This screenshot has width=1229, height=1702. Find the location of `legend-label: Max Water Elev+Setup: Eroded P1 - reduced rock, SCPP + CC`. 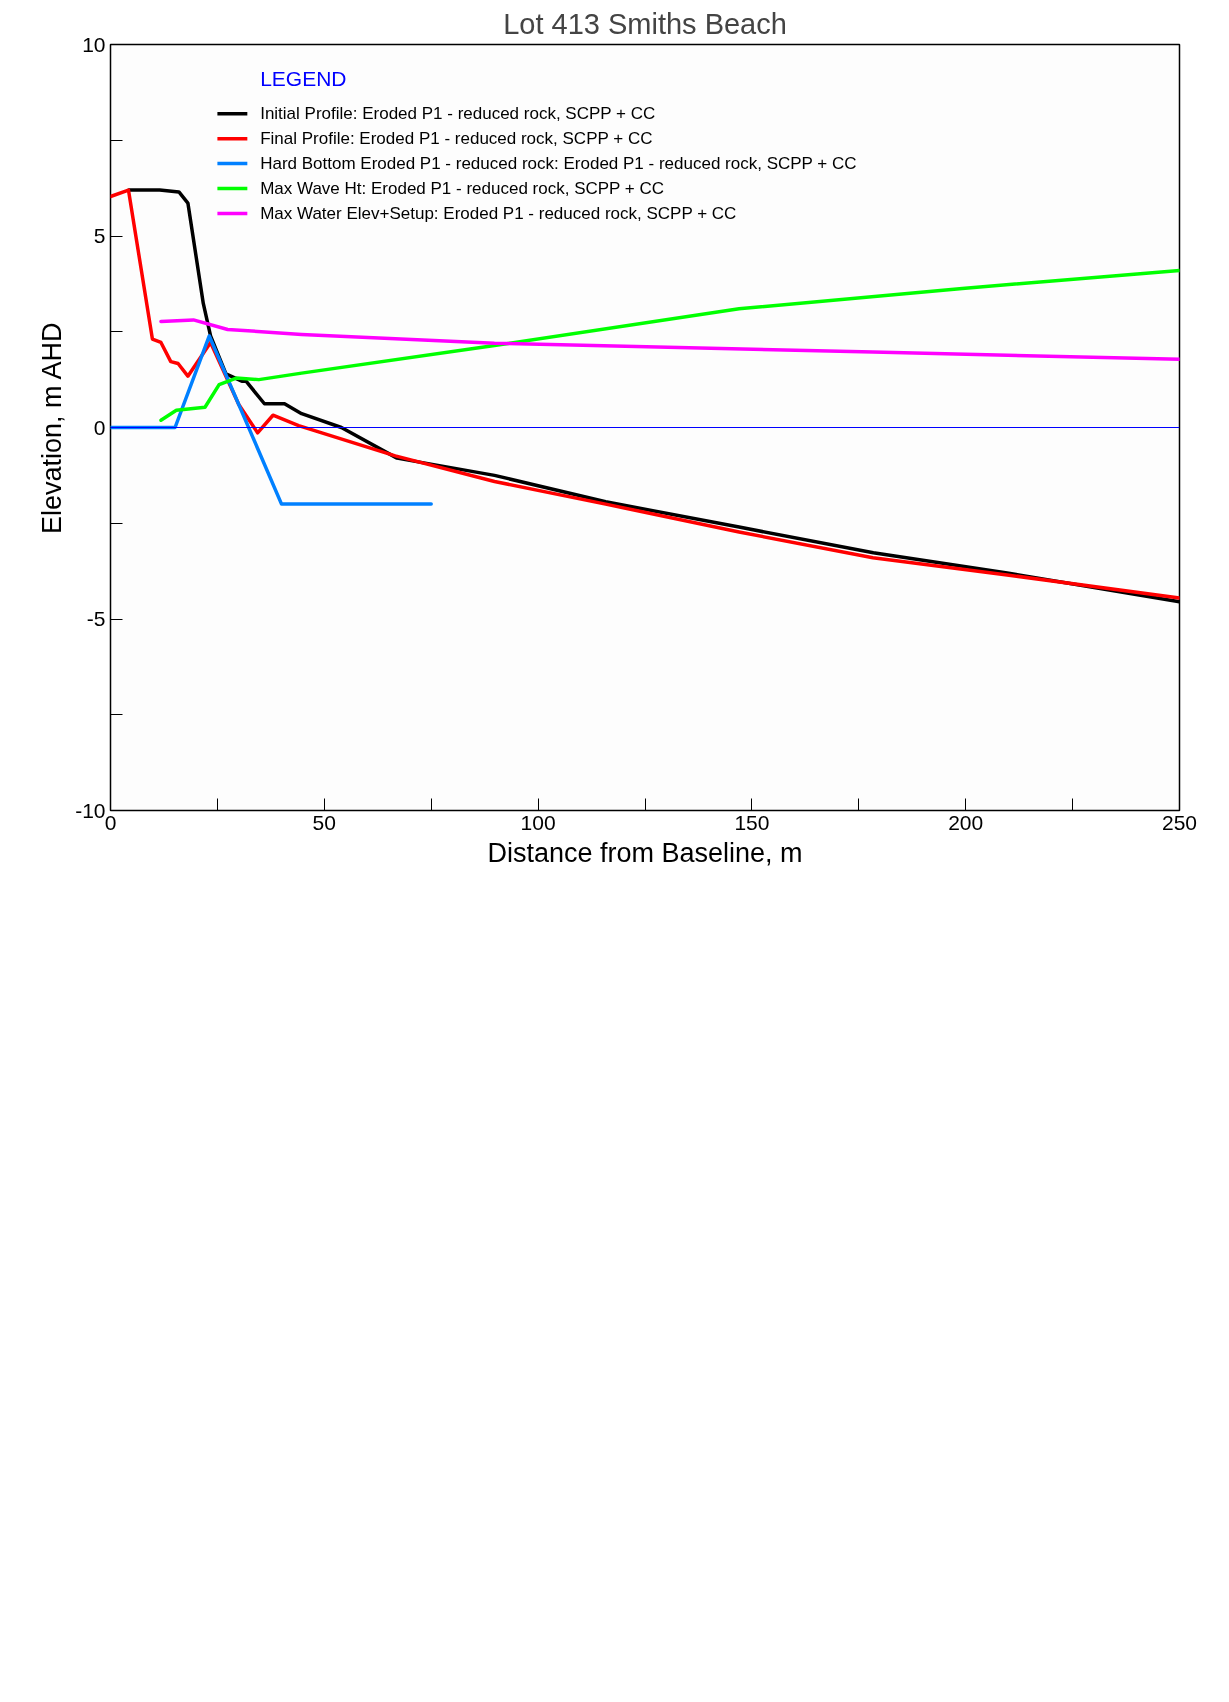

legend-label: Max Water Elev+Setup: Eroded P1 - reduced rock, SCPP + CC is located at coordinates (498, 213).